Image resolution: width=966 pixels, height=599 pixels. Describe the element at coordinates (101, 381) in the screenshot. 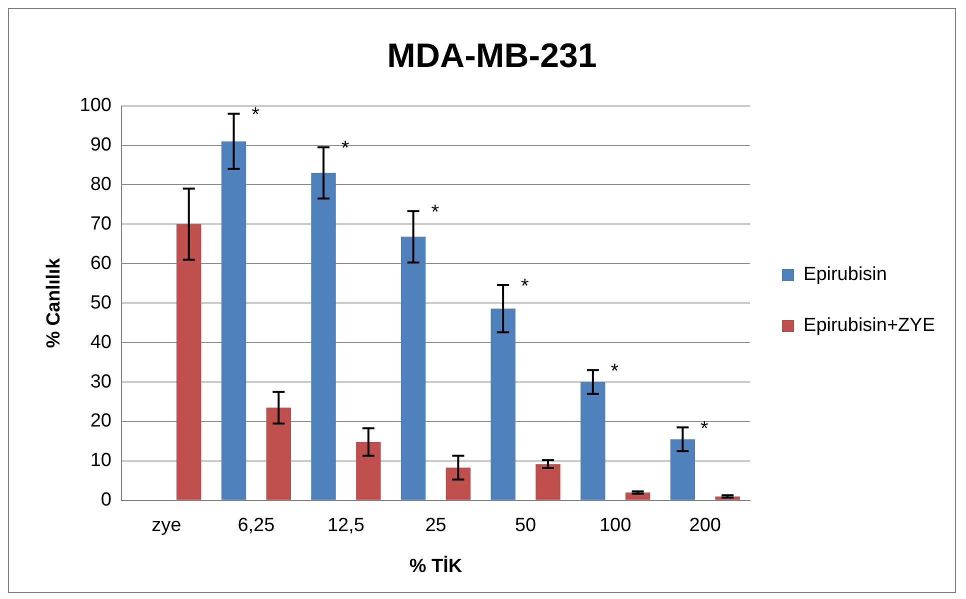

I see `y-tick-label: 30` at that location.